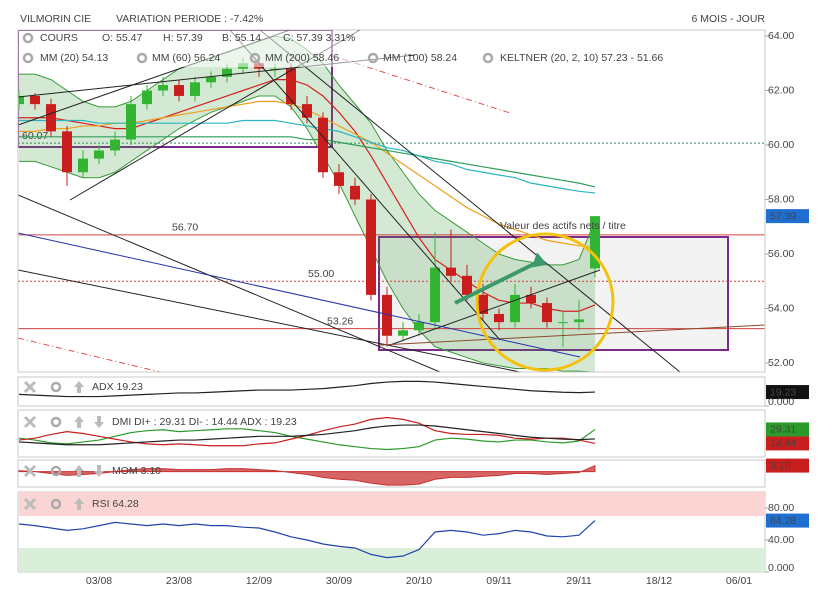  What do you see at coordinates (781, 540) in the screenshot?
I see `y-tick-label: 40.00` at bounding box center [781, 540].